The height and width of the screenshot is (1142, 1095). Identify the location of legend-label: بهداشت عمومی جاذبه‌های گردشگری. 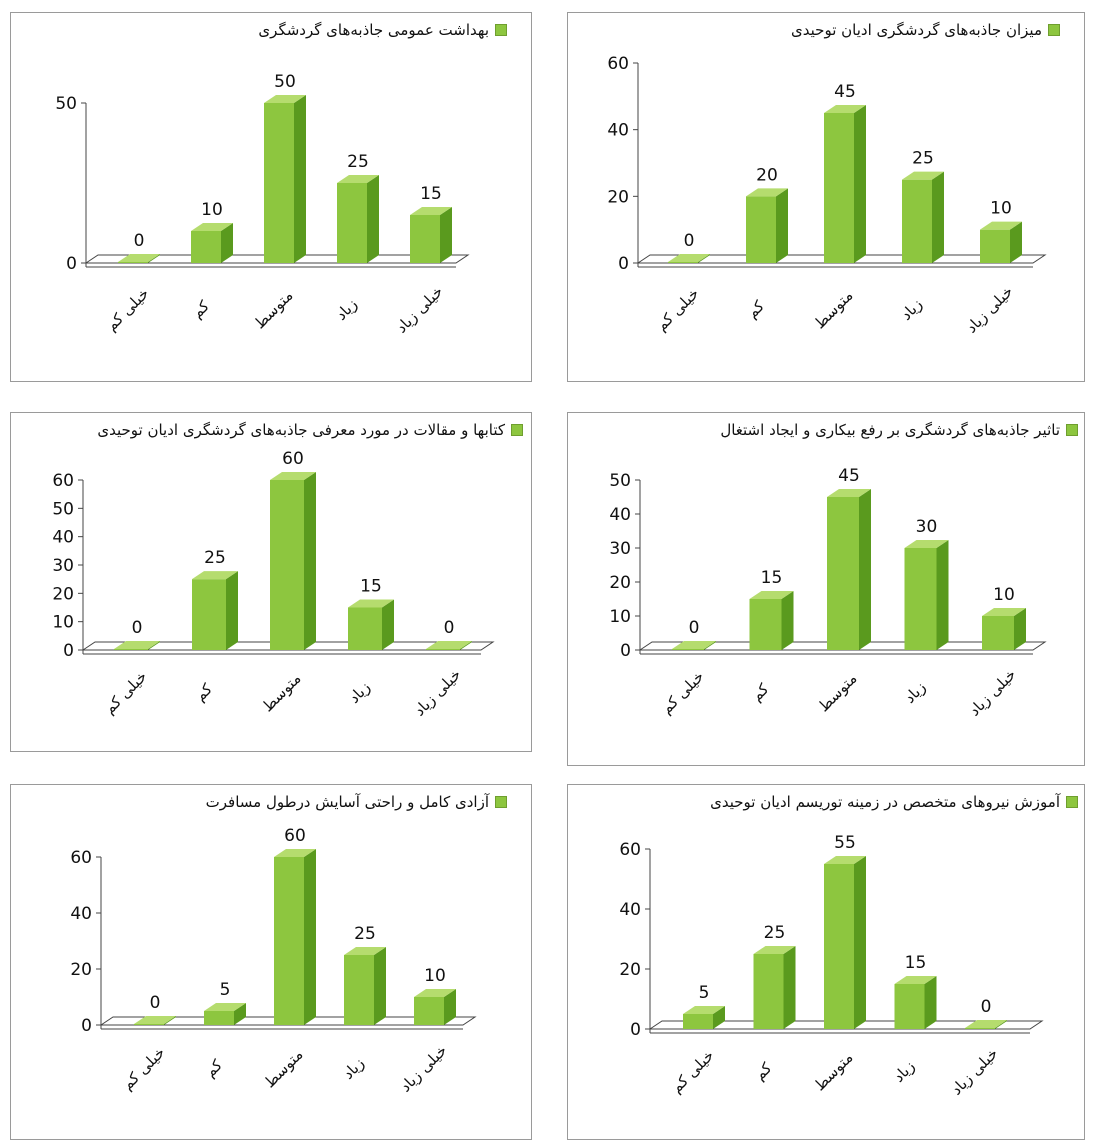
(373, 30).